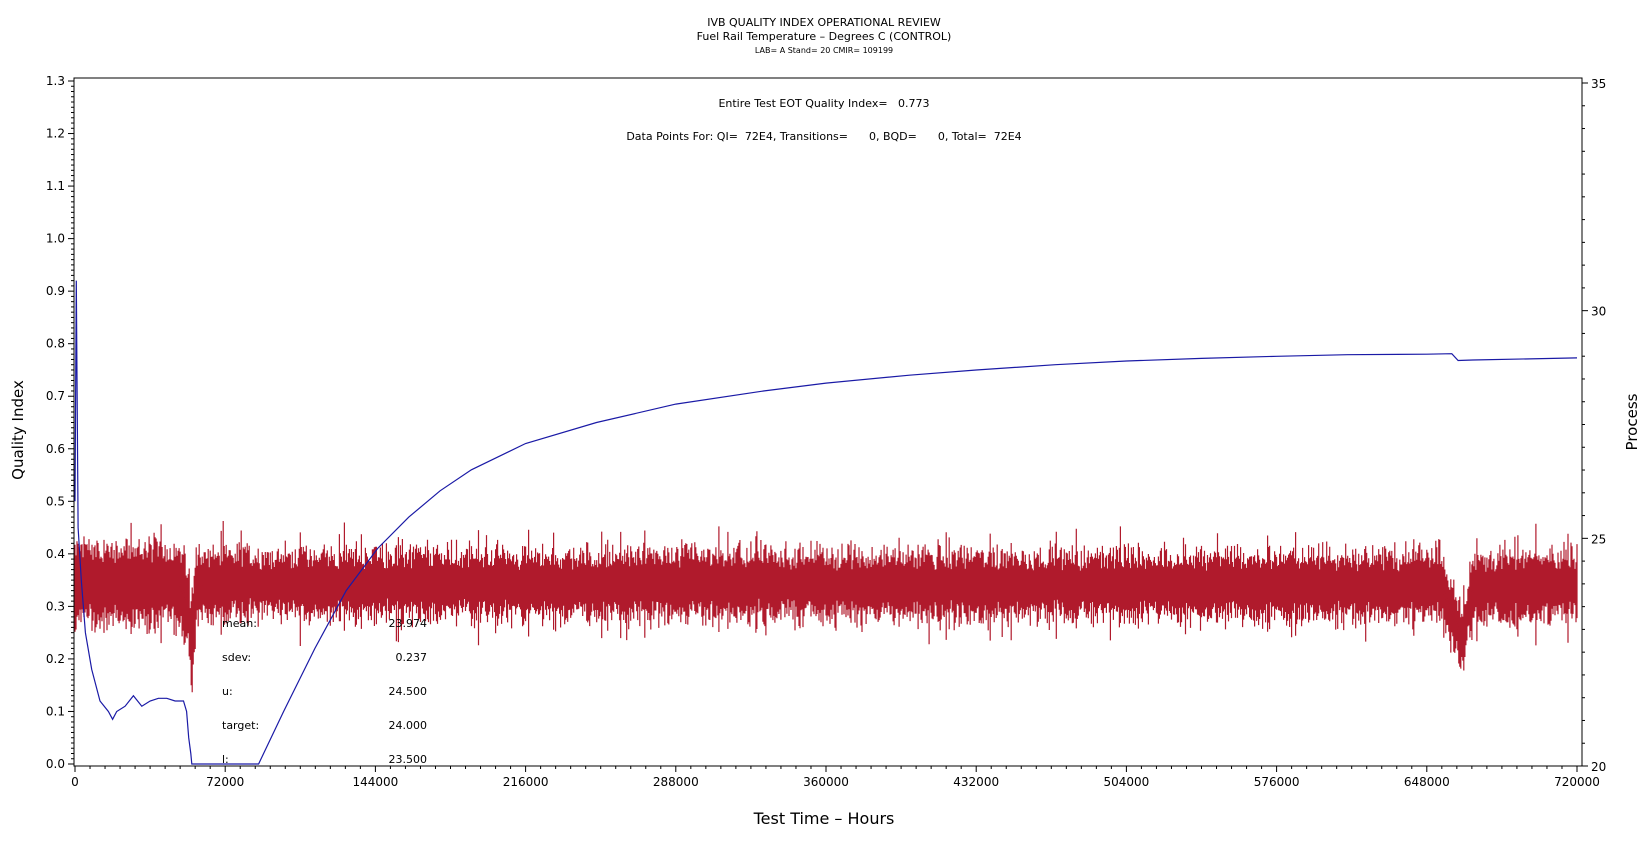  What do you see at coordinates (55, 344) in the screenshot?
I see `y-tick-label: 0.8` at bounding box center [55, 344].